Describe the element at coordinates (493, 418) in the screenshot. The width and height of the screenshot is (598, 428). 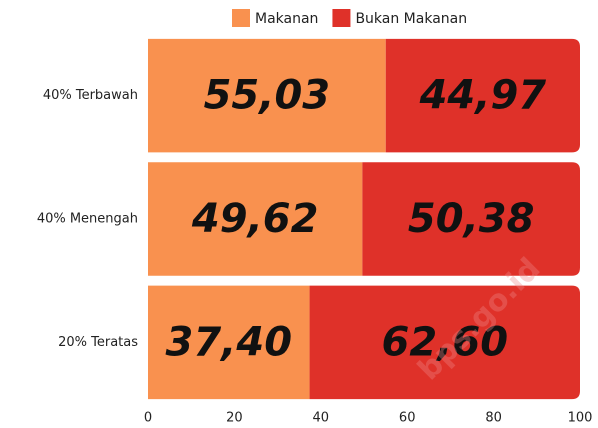
I see `x-tick-label: 80` at that location.